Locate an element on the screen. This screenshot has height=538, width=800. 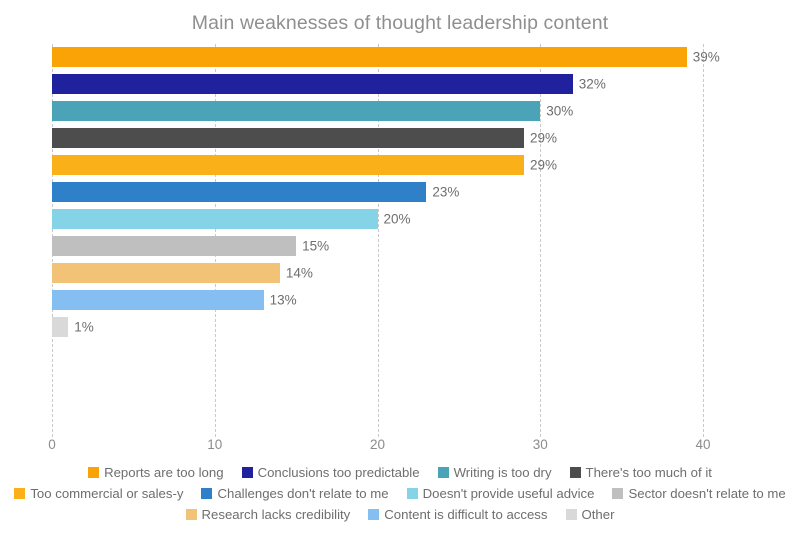
legend-item: Too commercial or sales-y is located at coordinates (98, 493).